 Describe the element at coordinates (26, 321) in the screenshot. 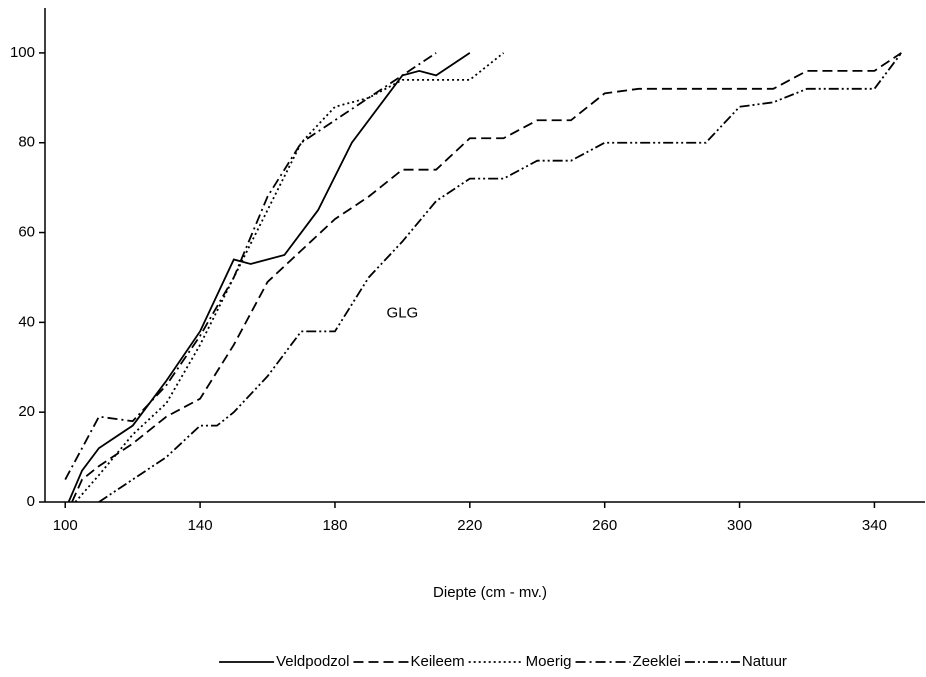

I see `y-tick-label: 40` at that location.